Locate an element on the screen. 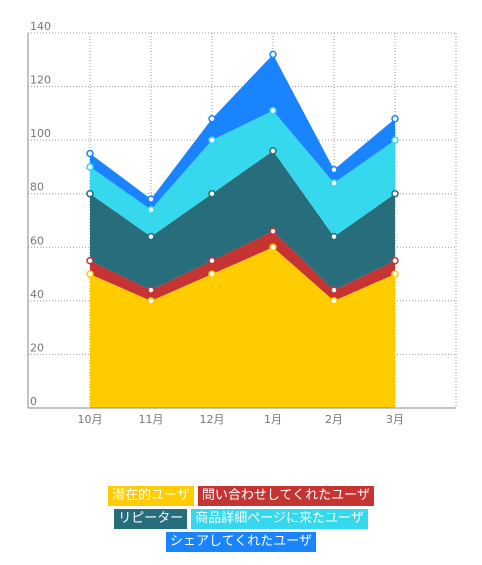 This screenshot has width=482, height=565. x-tick-label: 11月 is located at coordinates (151, 419).